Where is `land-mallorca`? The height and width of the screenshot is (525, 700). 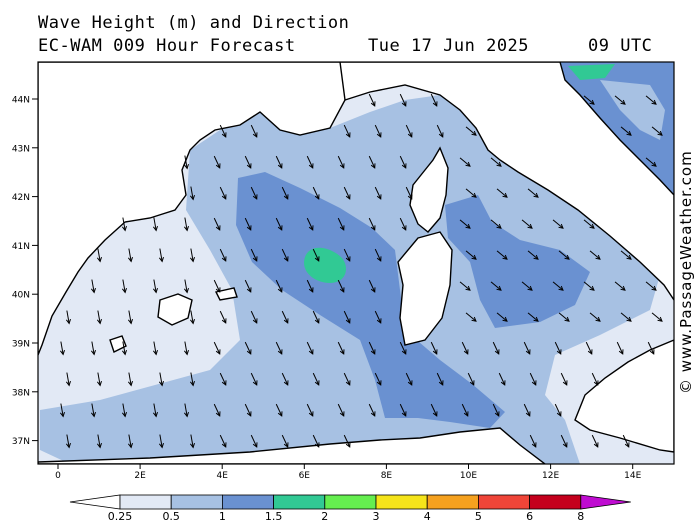
land-mallorca is located at coordinates (175, 309).